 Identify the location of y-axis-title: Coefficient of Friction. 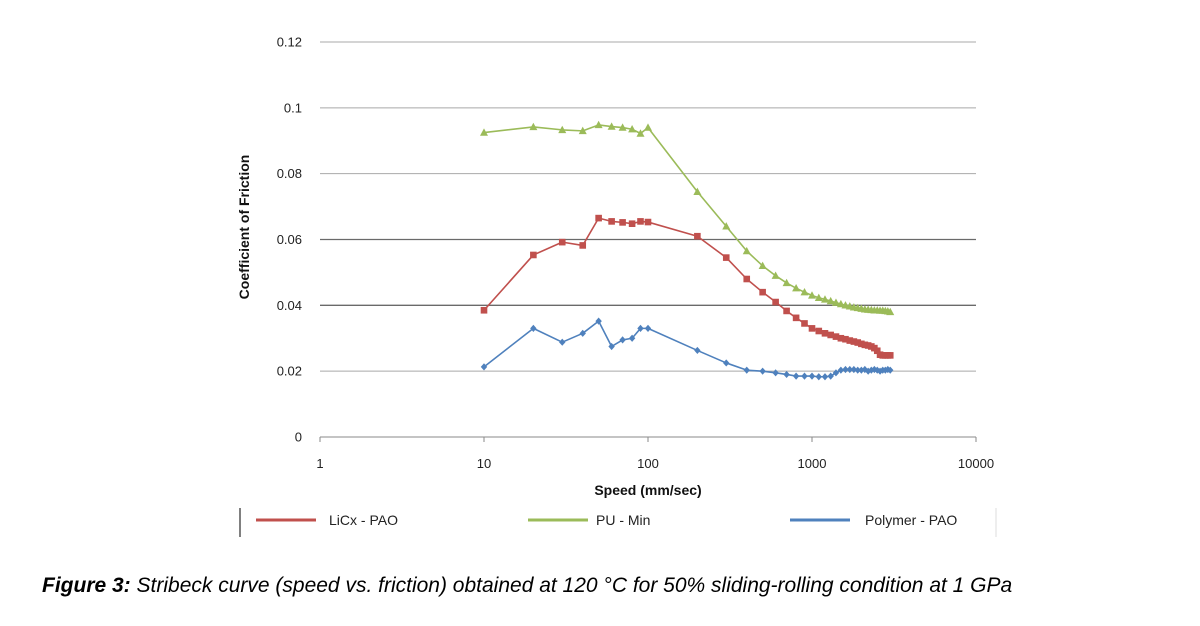
(244, 227).